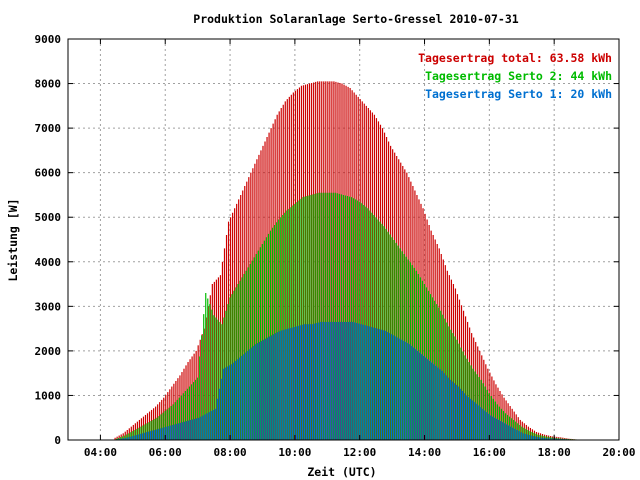  What do you see at coordinates (515, 58) in the screenshot?
I see `legend-total: Tagesertrag total: 63.58 kWh` at bounding box center [515, 58].